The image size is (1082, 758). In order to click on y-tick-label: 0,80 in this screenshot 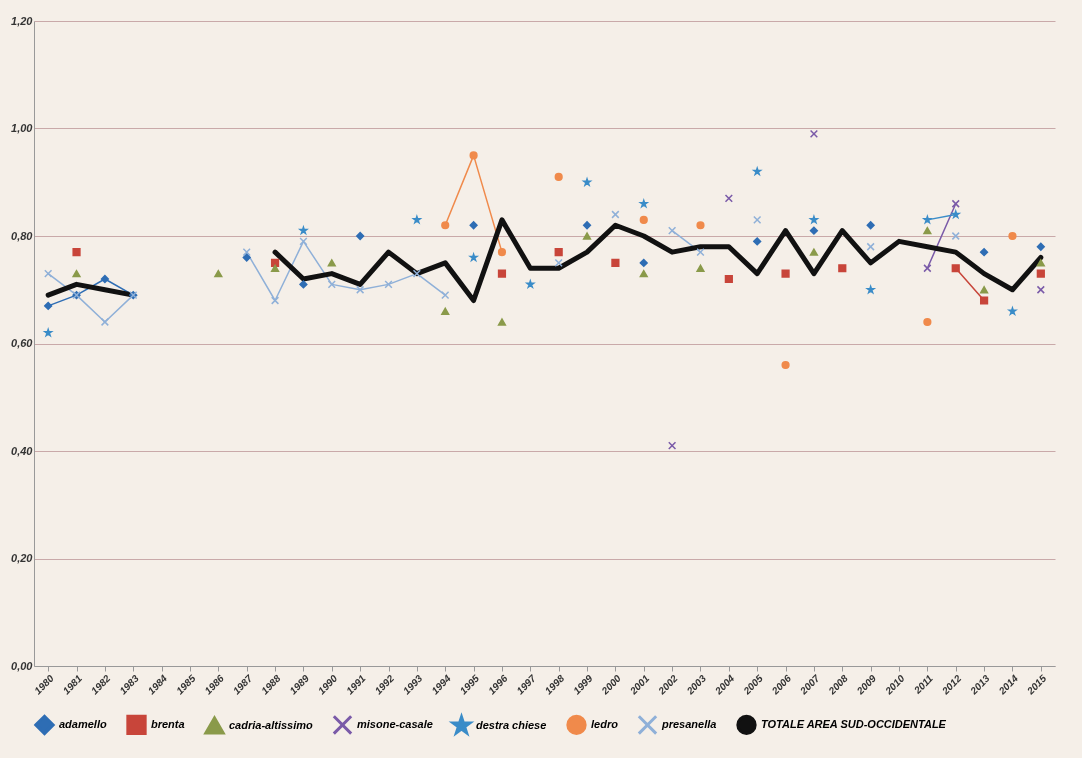, I will do `click(22, 235)`.